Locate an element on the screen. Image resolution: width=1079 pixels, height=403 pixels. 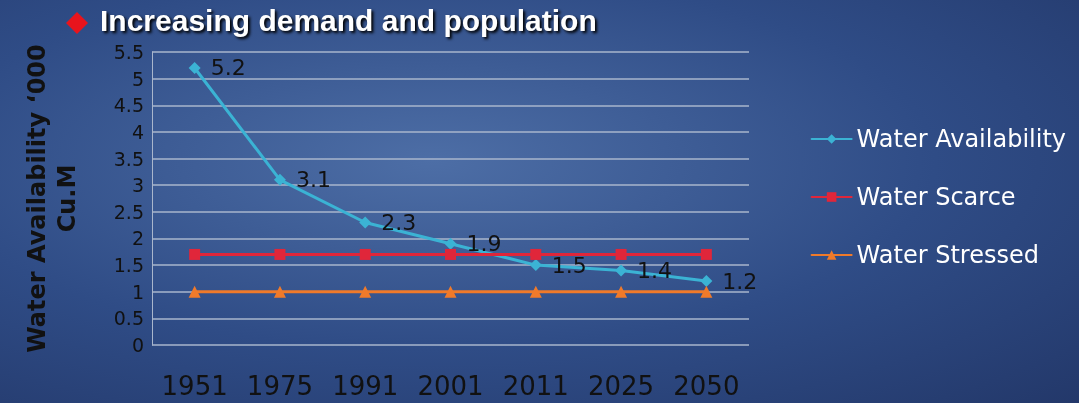
y-tick-label: 3.5 is located at coordinates (128, 158).